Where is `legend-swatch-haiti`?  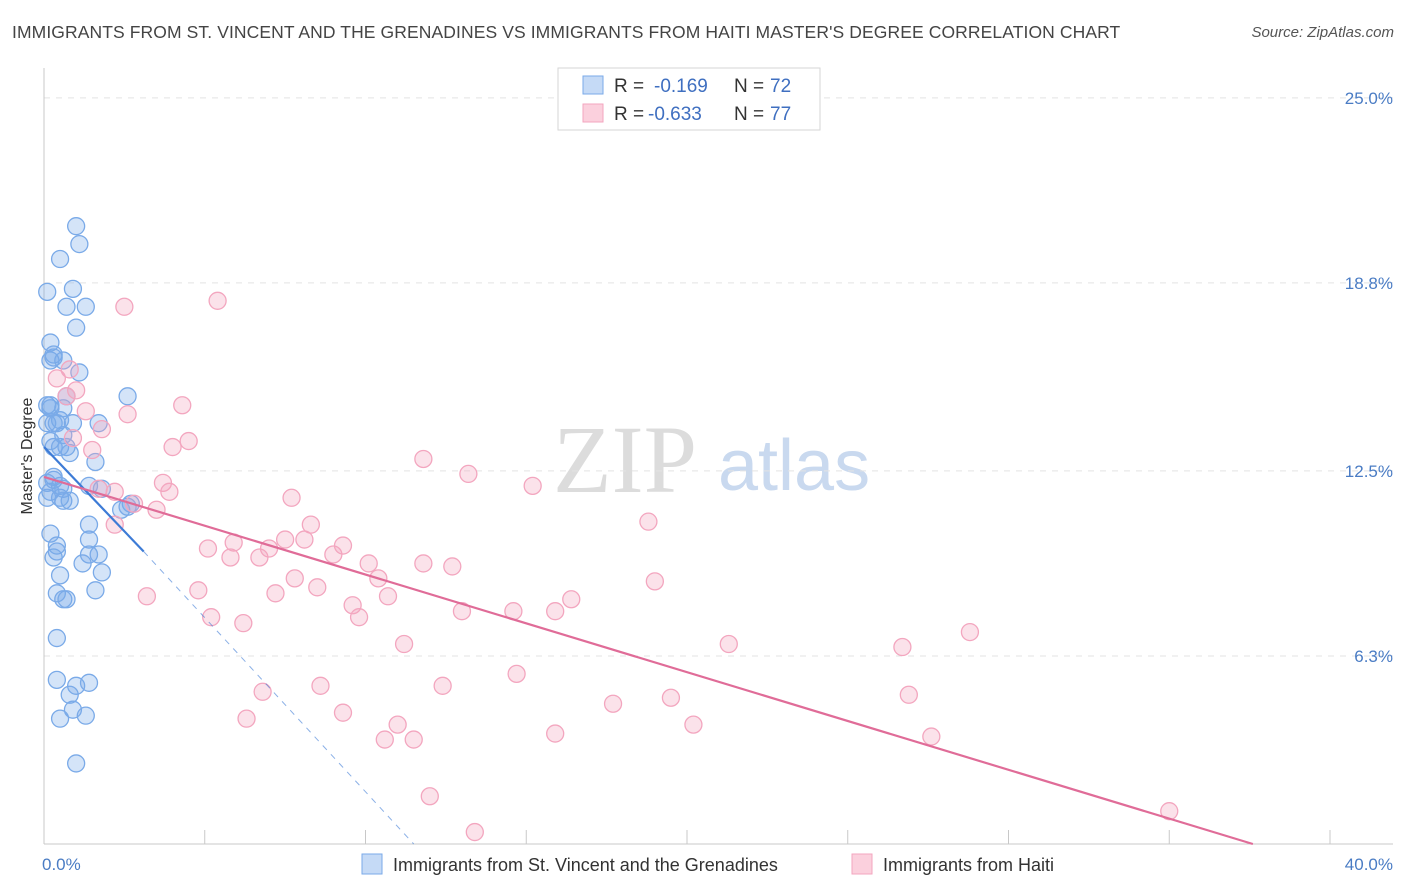 legend-swatch-haiti is located at coordinates (593, 113).